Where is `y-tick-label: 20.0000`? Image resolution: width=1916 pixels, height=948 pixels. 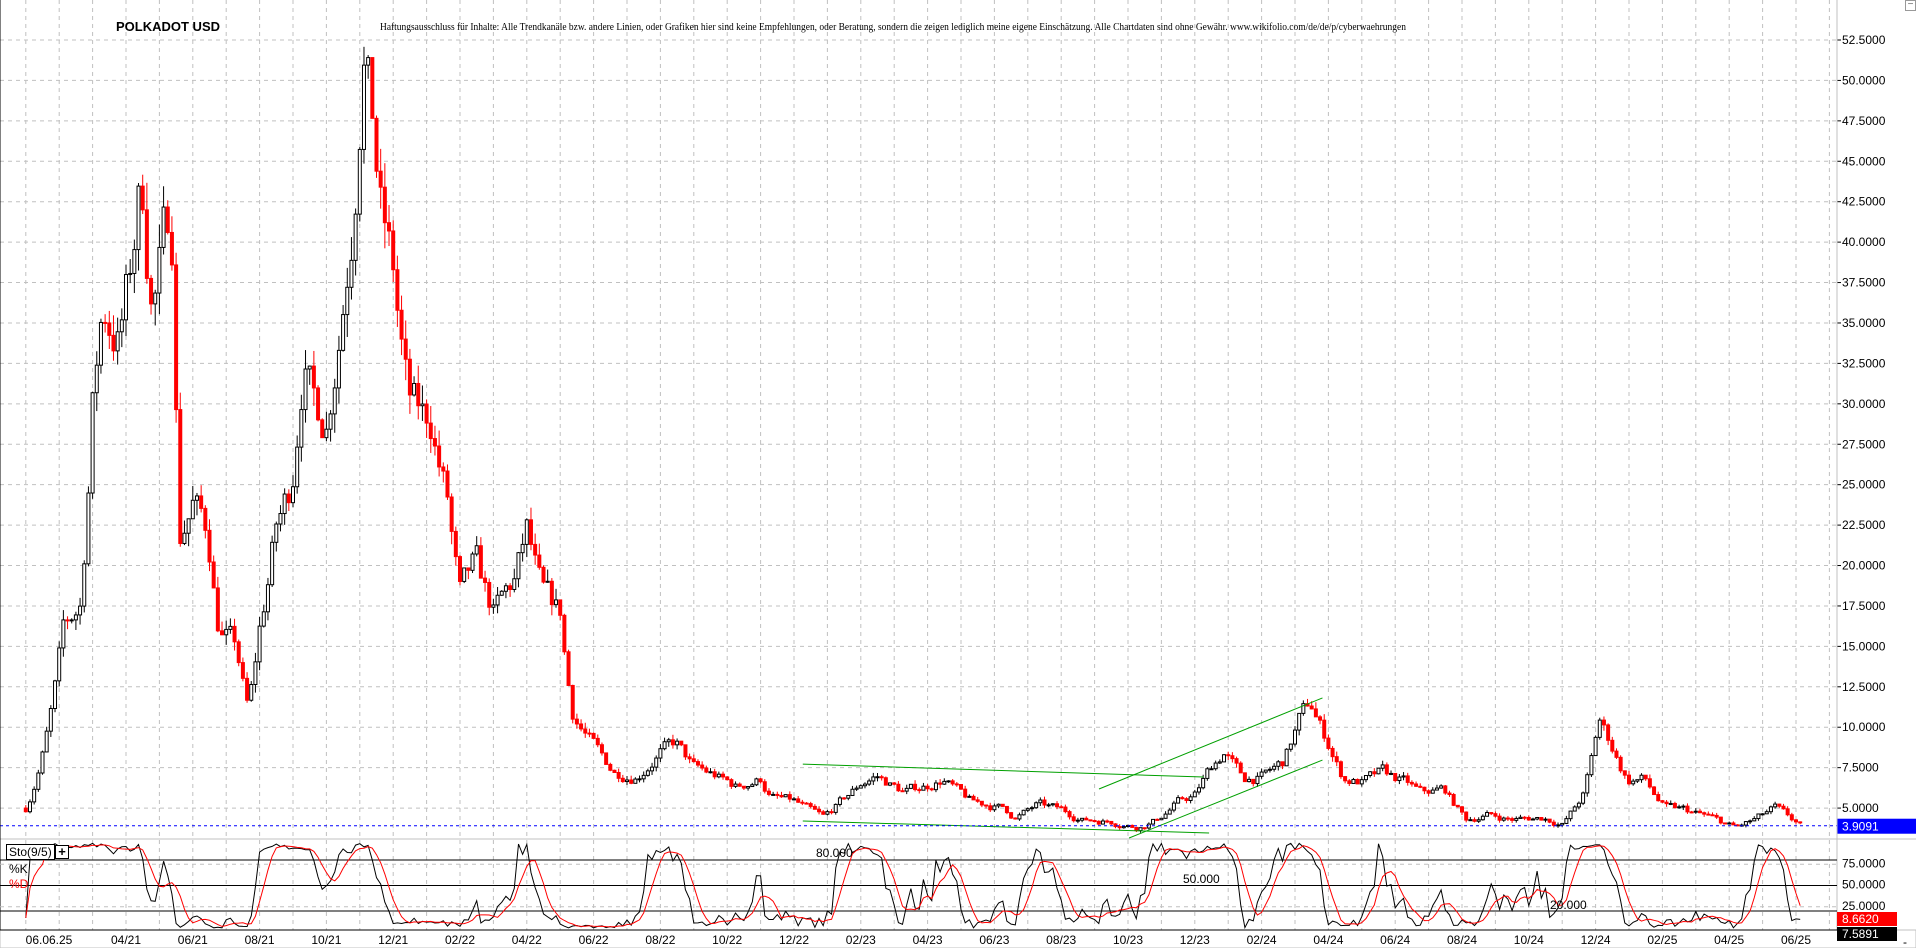 y-tick-label: 20.0000 is located at coordinates (1864, 566).